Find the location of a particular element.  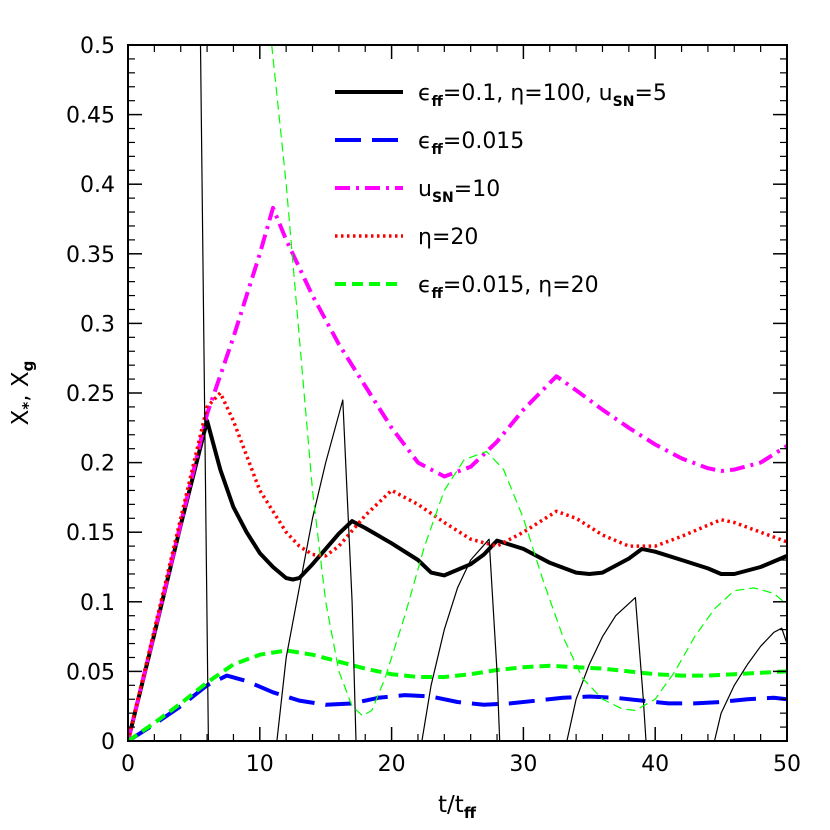

x-tick-label: 10 is located at coordinates (260, 764).